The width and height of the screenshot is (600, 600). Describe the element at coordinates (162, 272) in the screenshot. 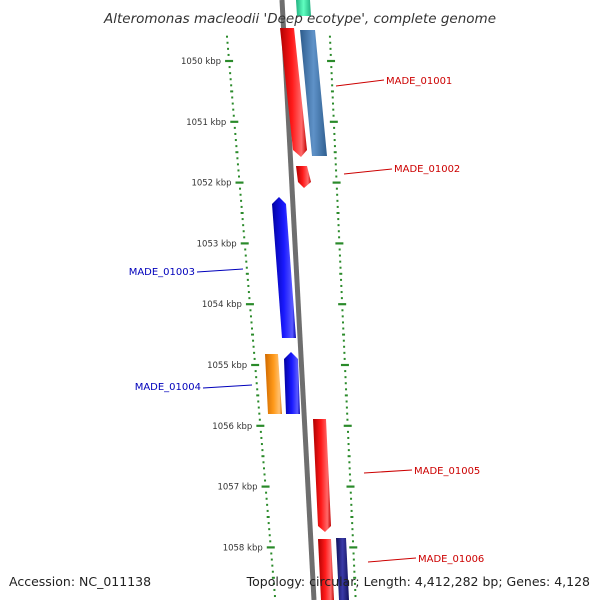

I see `label-MADE_01003: MADE_01003` at that location.